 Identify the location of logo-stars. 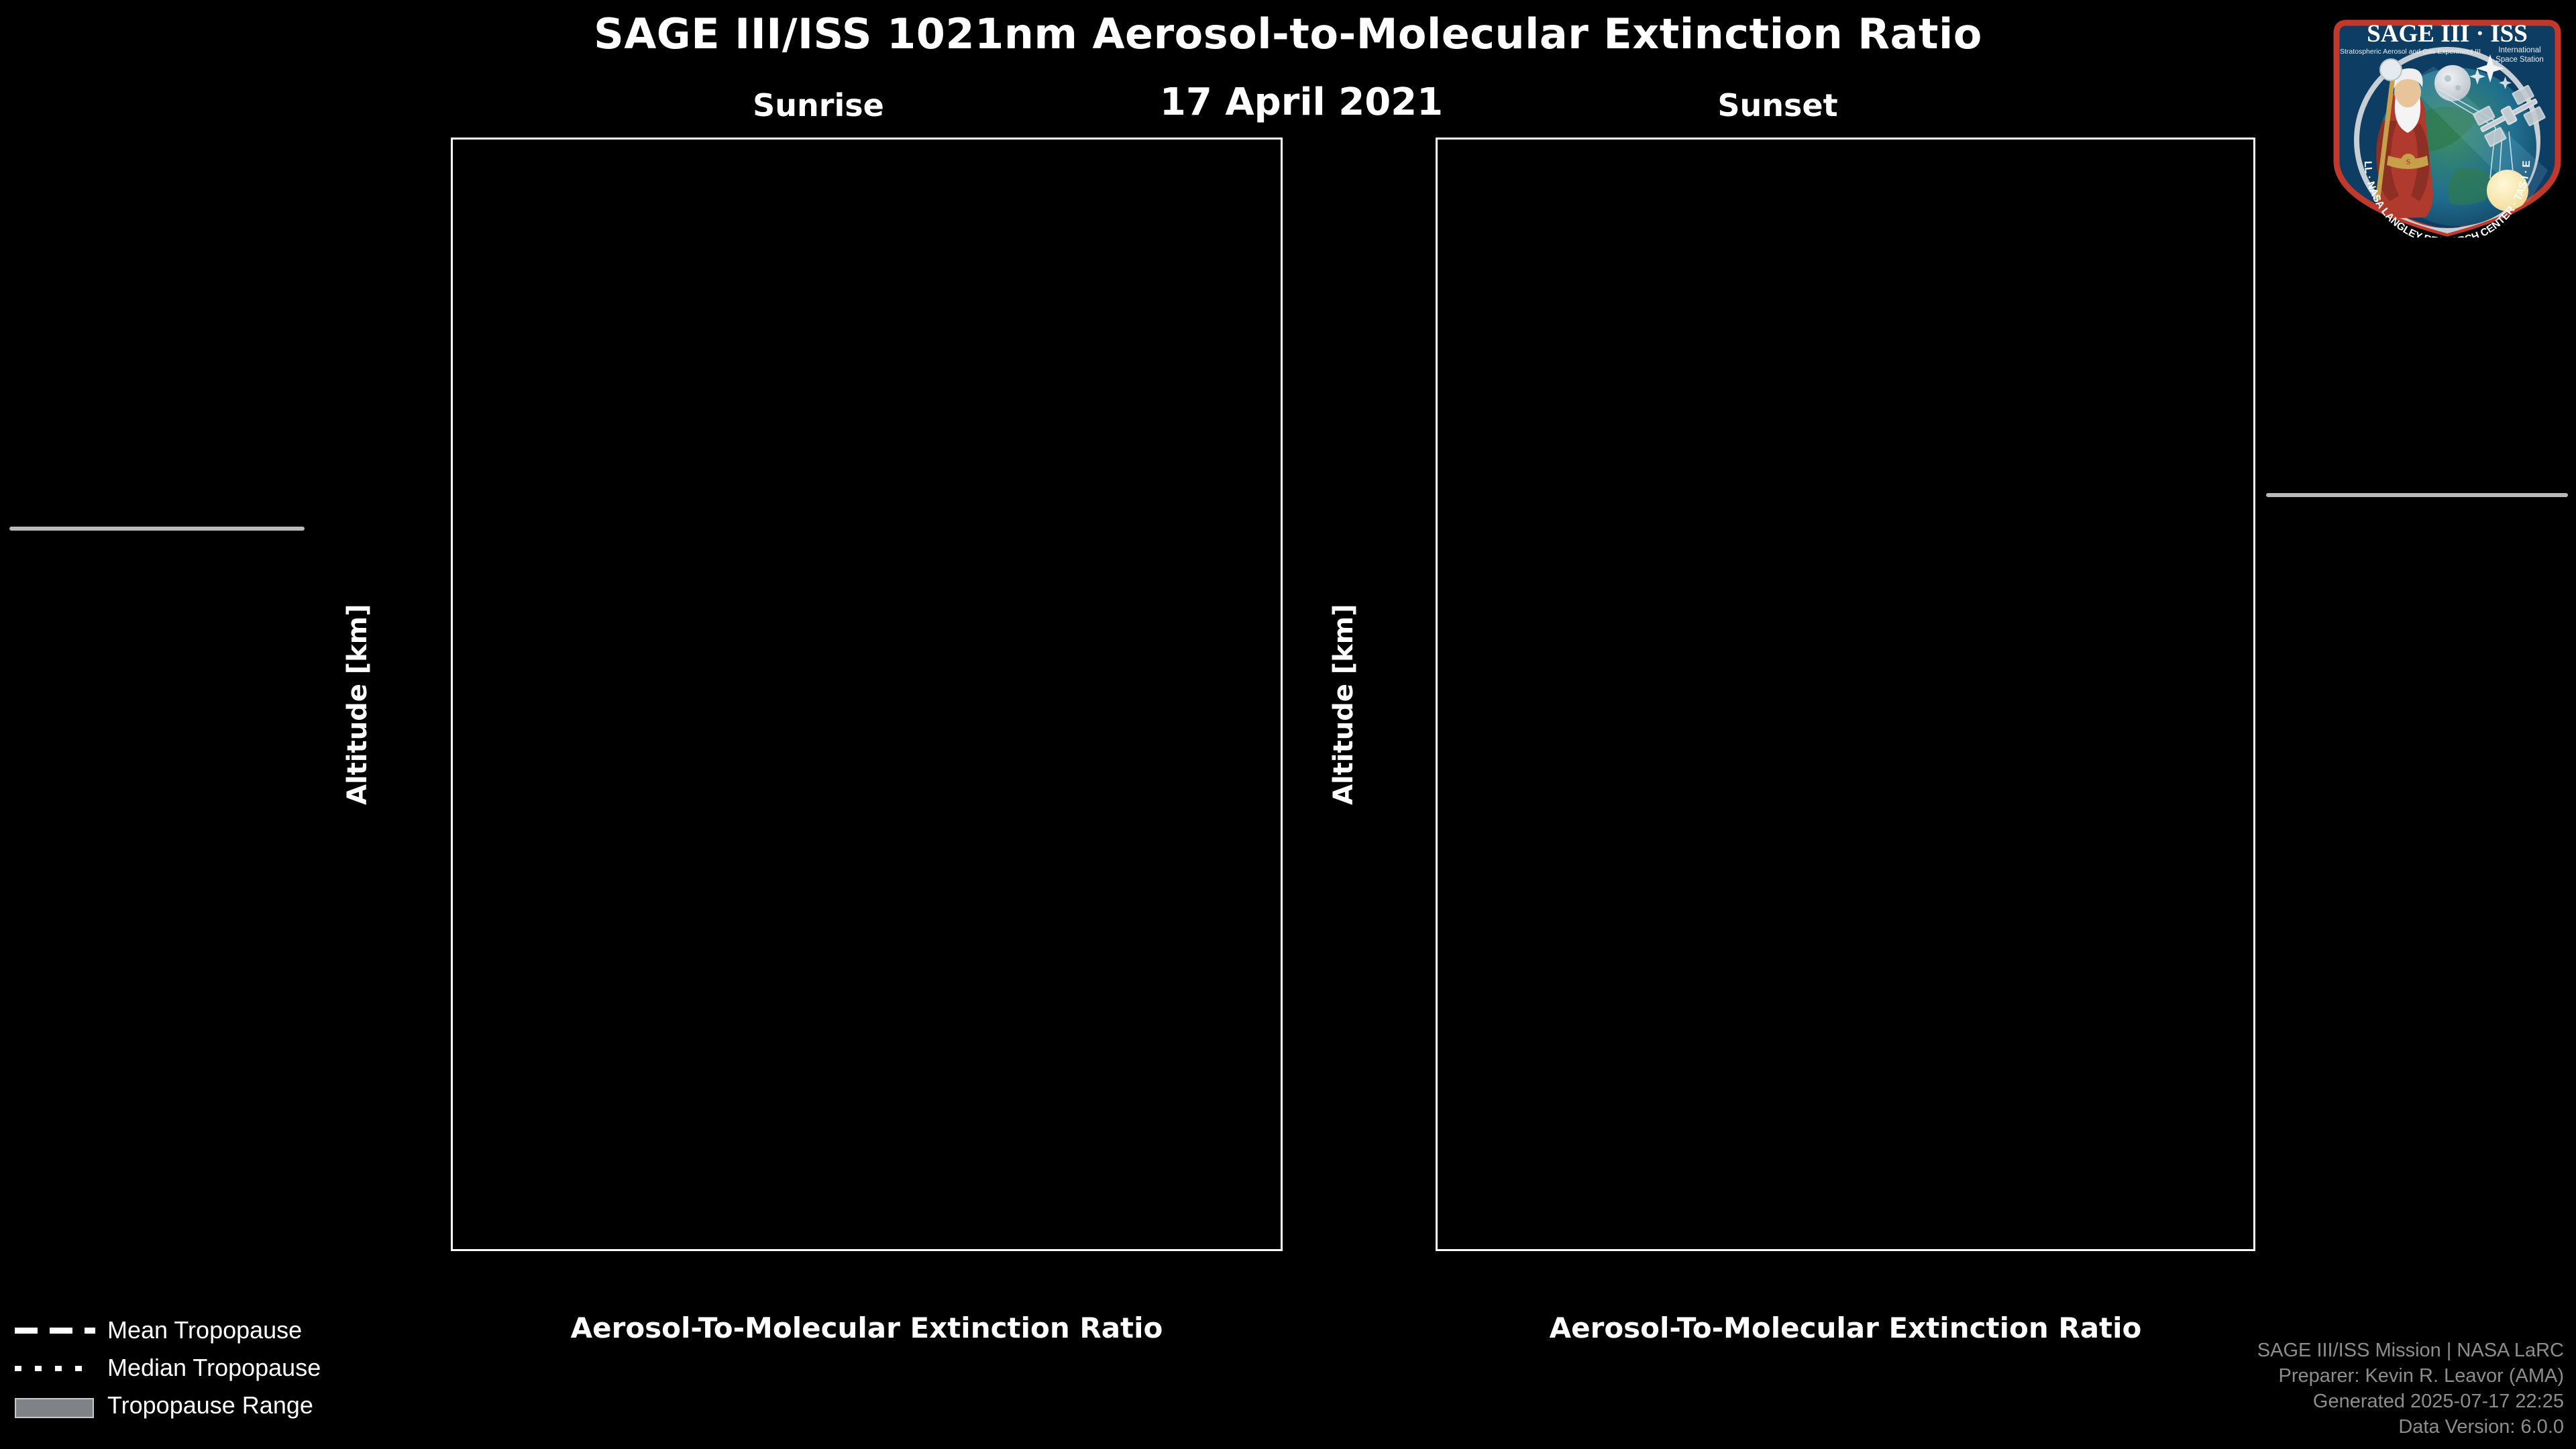
(2490, 71).